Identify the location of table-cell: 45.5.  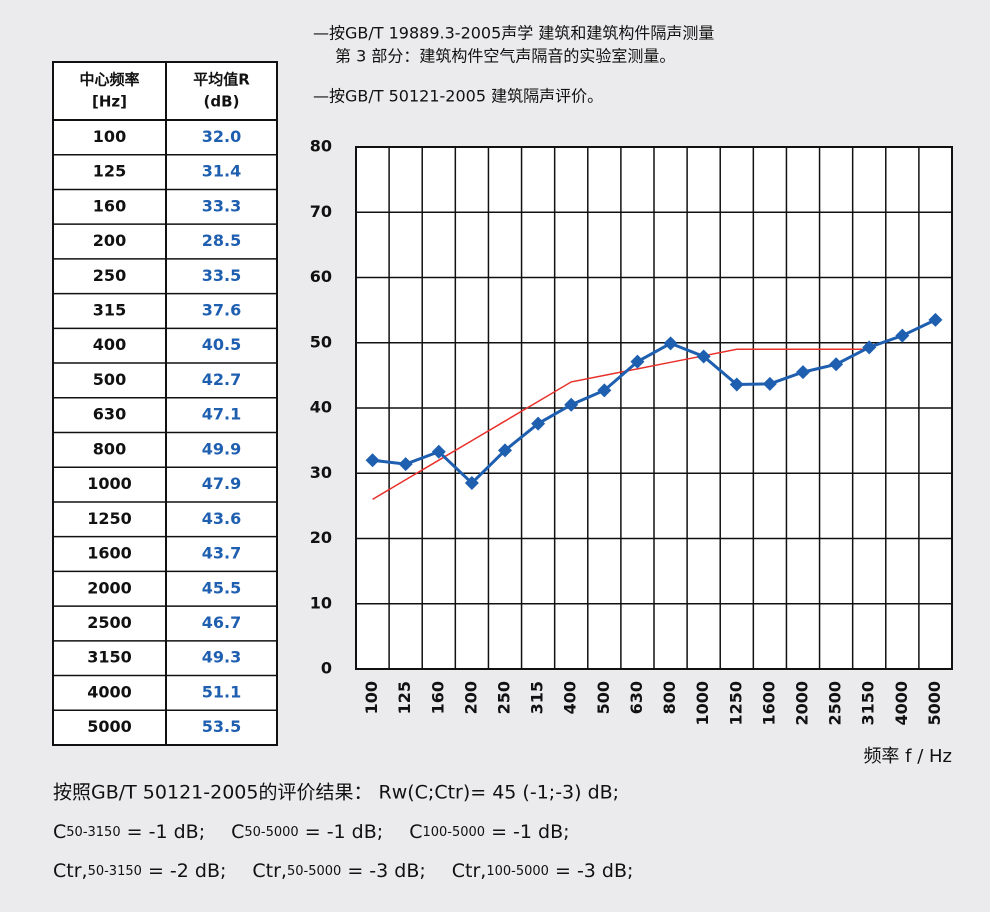
(221, 587).